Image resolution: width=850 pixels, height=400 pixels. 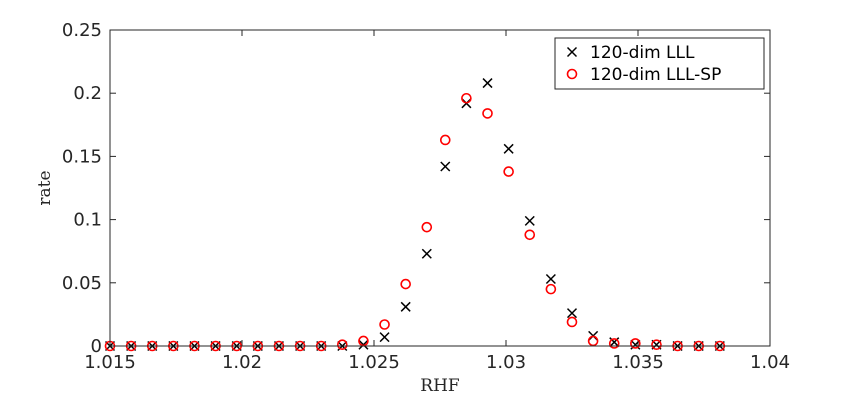 I want to click on legend-circle-marker, so click(x=572, y=74).